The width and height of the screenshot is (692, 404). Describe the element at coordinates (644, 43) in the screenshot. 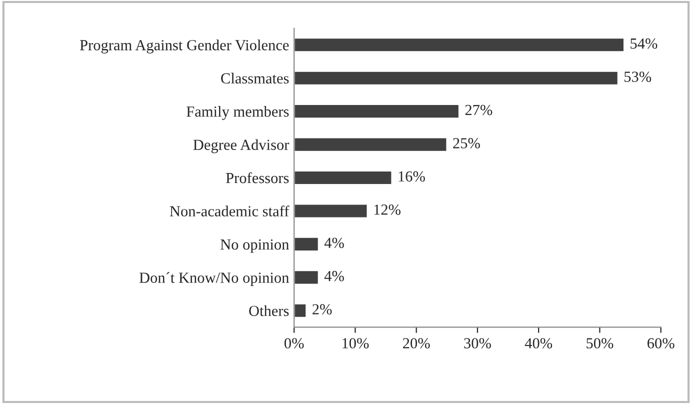

I see `data-label: 54%` at that location.